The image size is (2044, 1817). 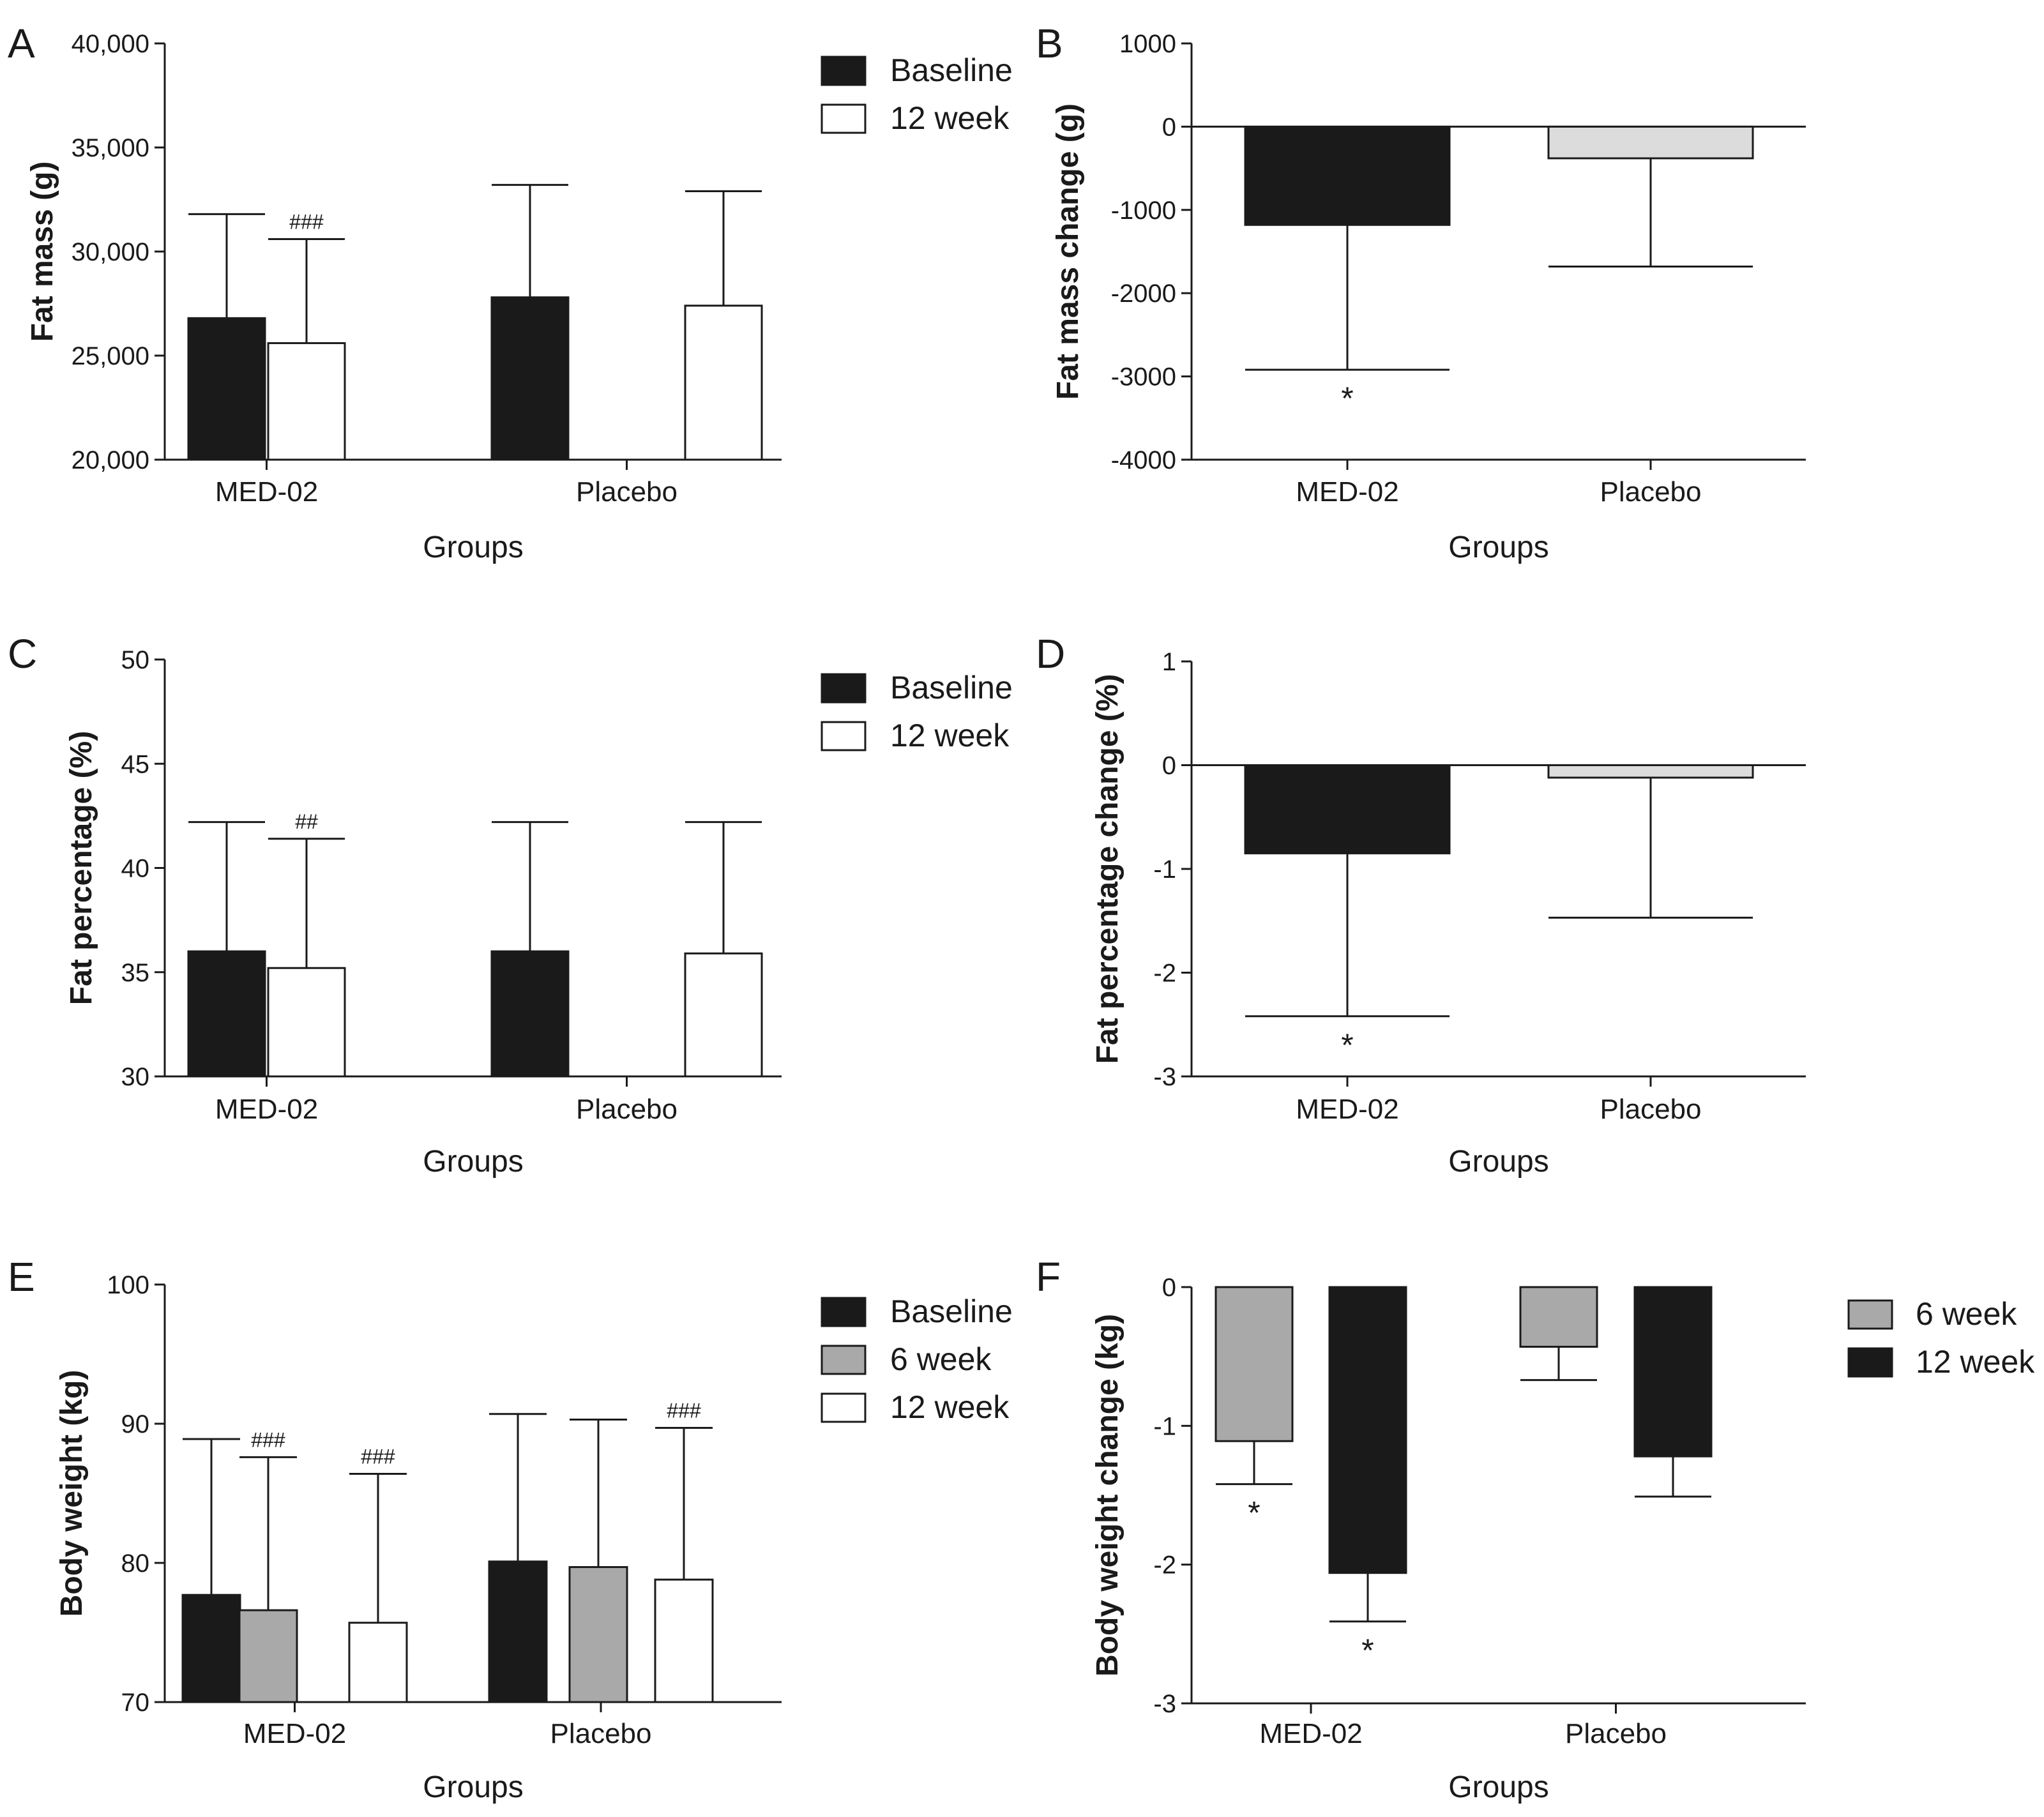 I want to click on y-tick-label: 50, so click(x=135, y=660).